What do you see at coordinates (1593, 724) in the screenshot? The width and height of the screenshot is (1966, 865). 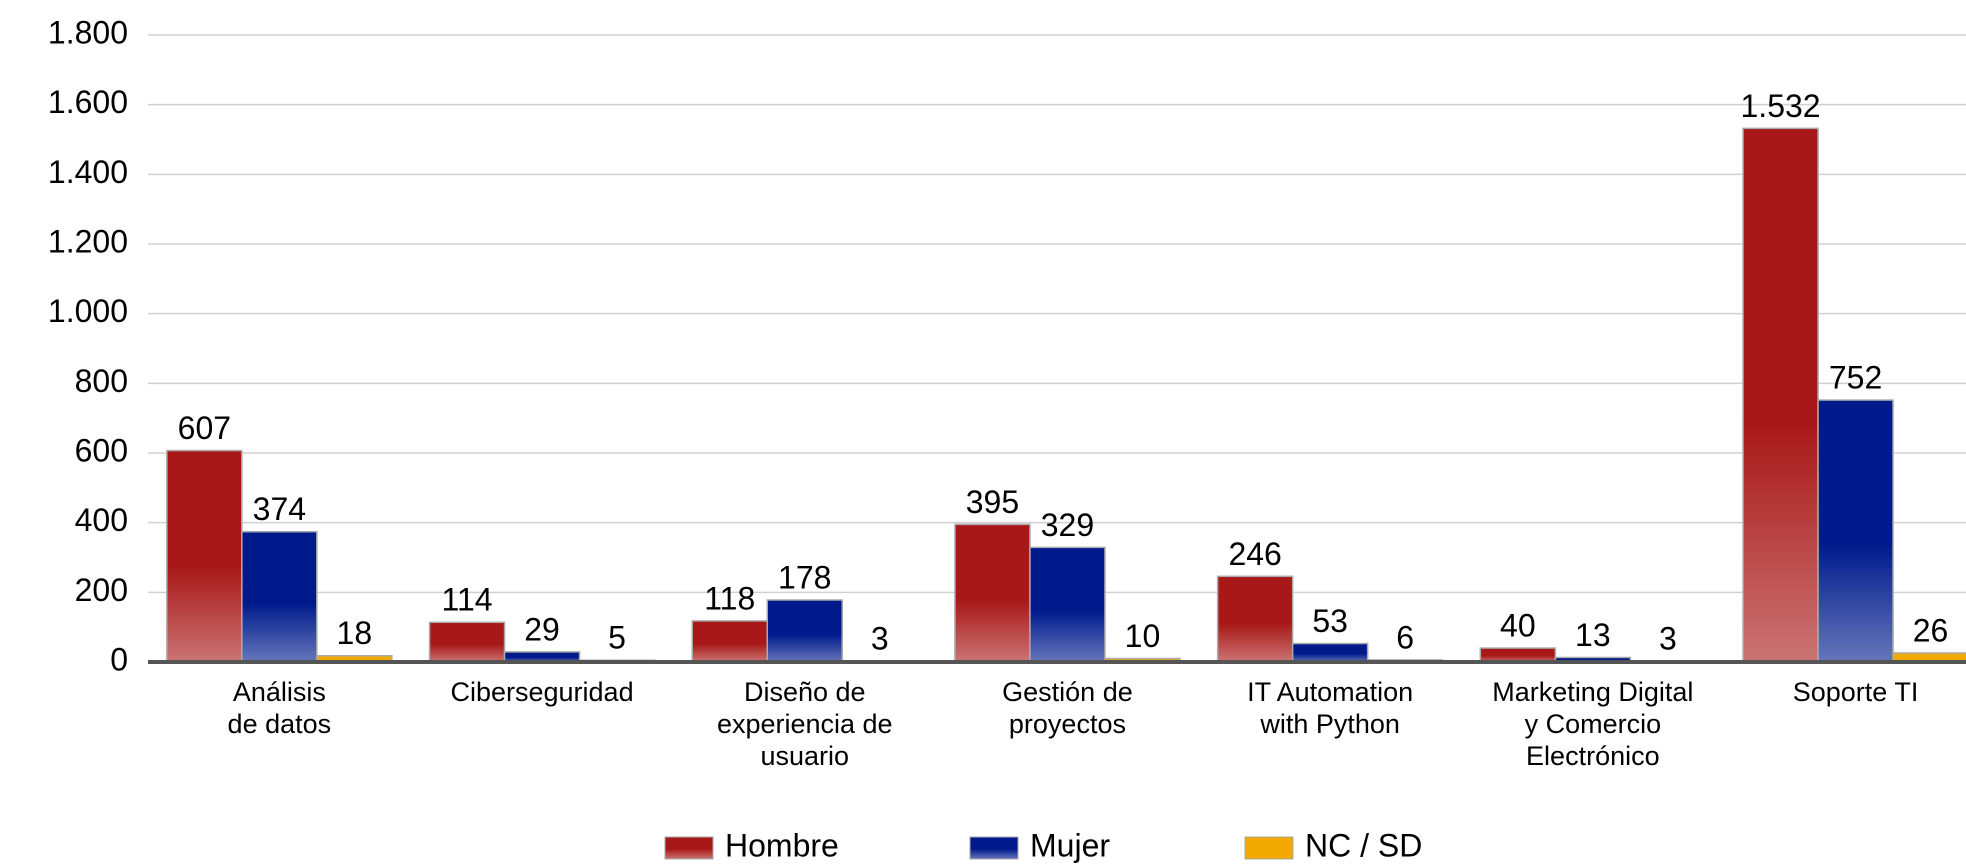 I see `x-tick-label: Marketing Digital y Comercio Electrónico` at bounding box center [1593, 724].